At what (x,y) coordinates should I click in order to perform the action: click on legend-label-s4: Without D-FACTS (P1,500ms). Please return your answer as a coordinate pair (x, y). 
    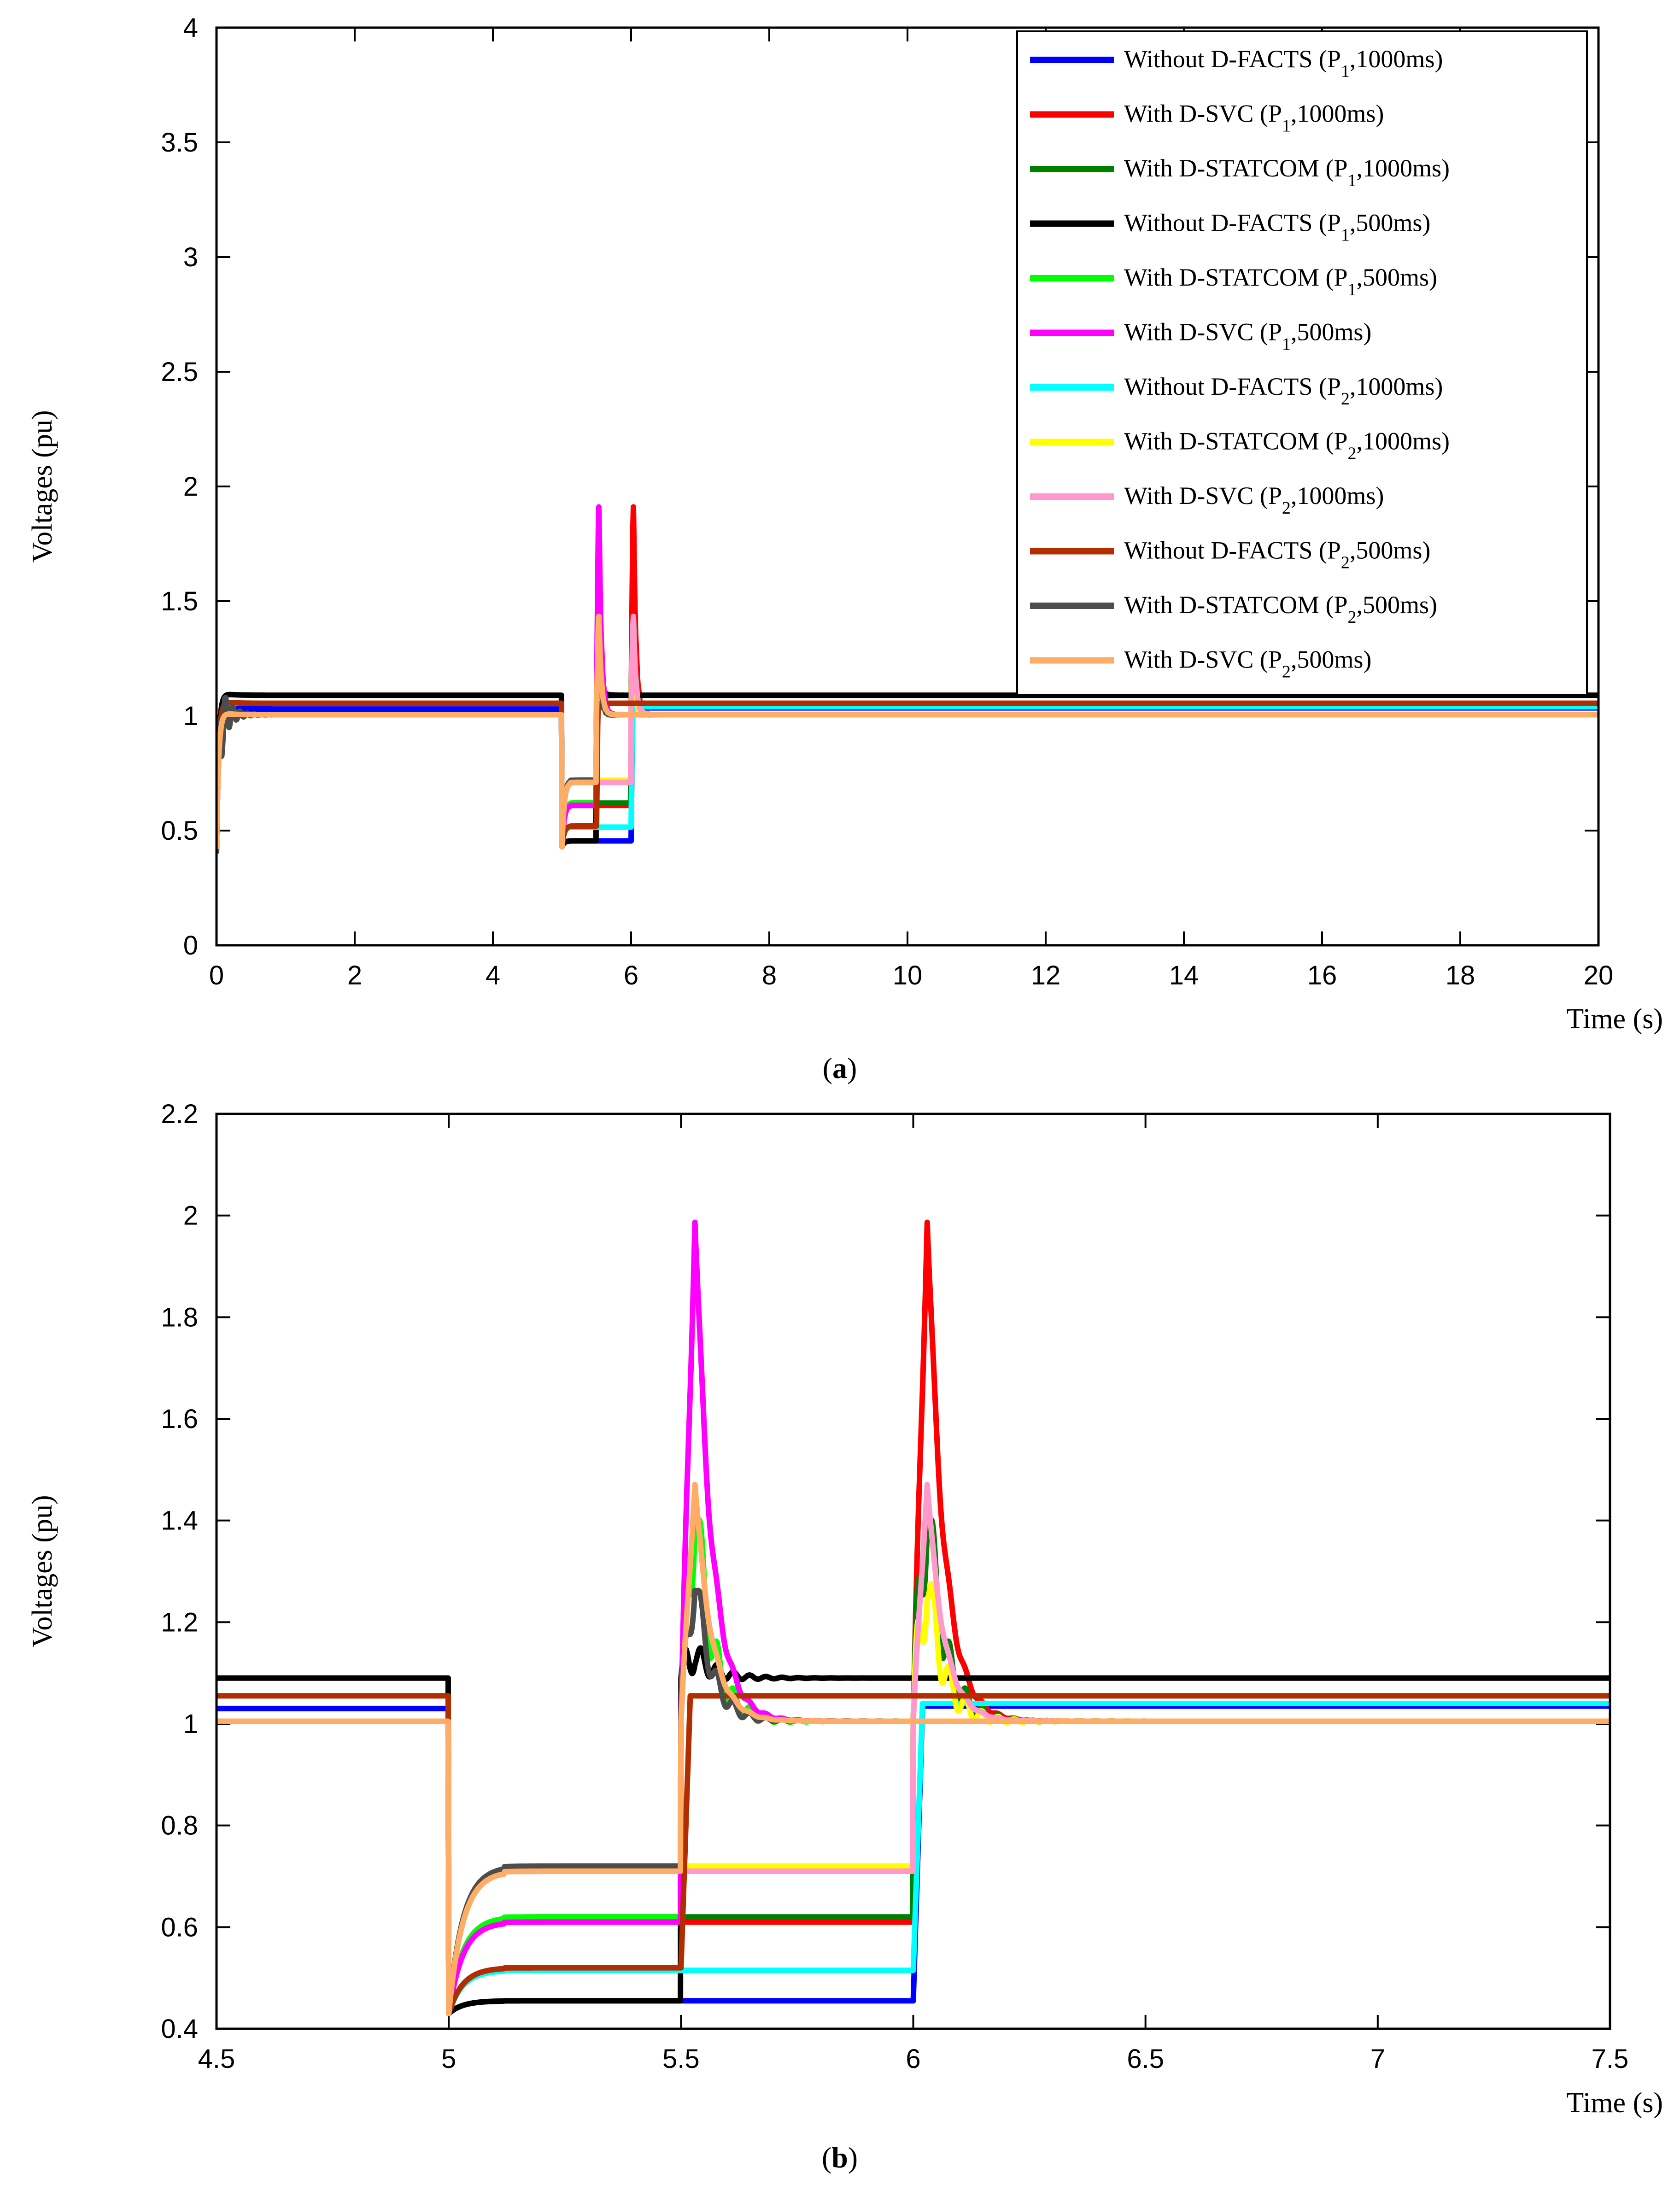
    Looking at the image, I should click on (1277, 227).